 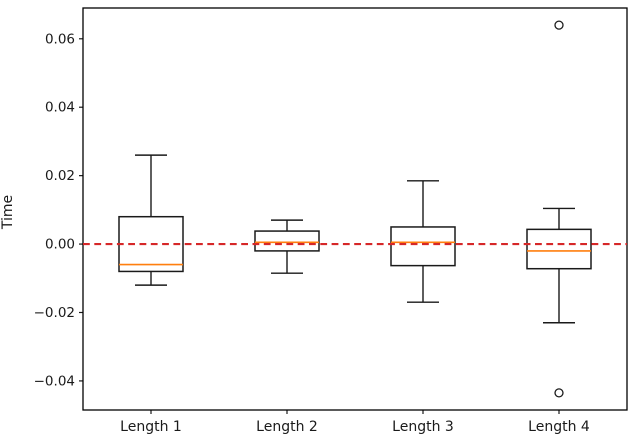 What do you see at coordinates (287, 427) in the screenshot?
I see `x-tick-label: Length 2` at bounding box center [287, 427].